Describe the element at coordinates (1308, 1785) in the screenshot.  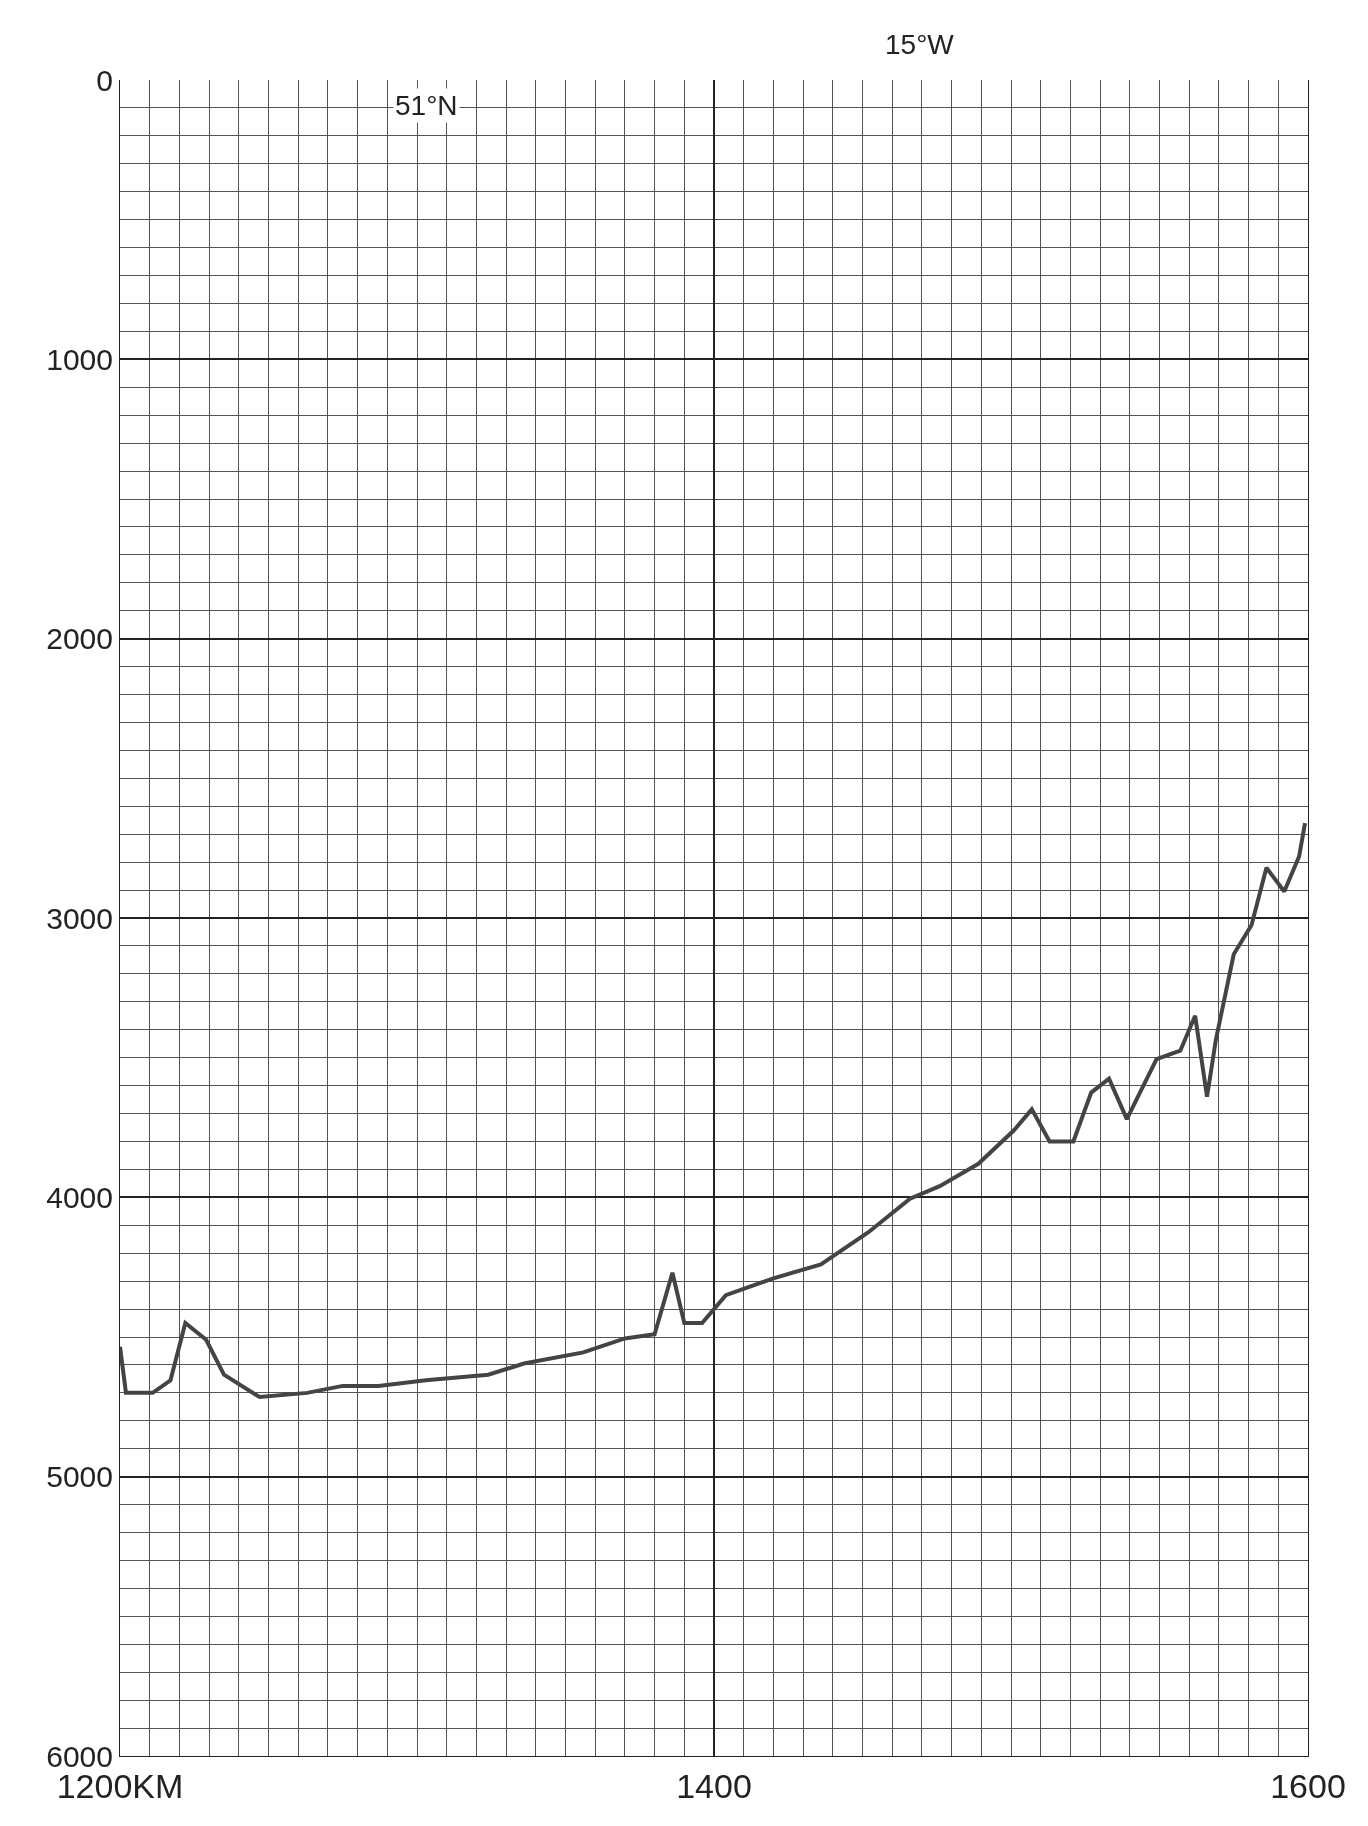
I see `x-tick-label: 1600` at that location.